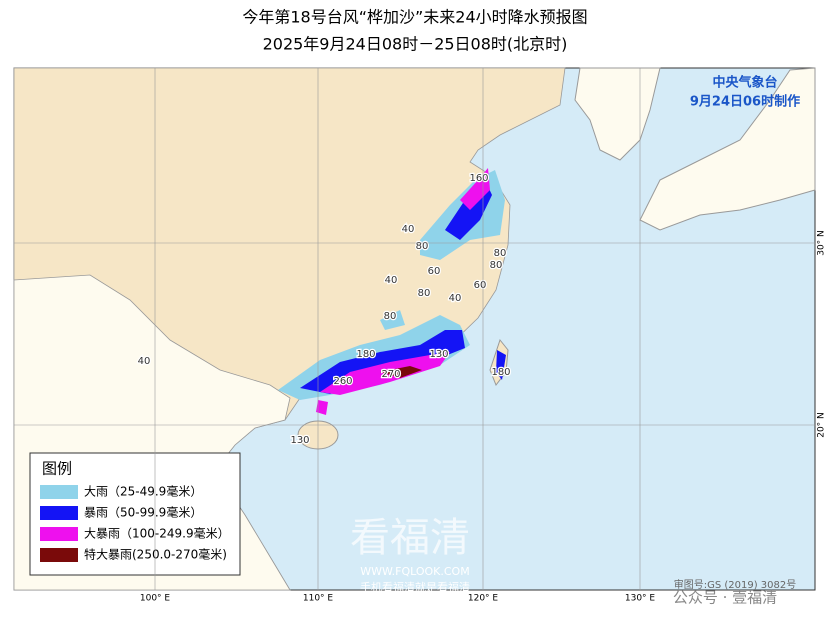  What do you see at coordinates (822, 243) in the screenshot?
I see `lat-label: 30° N` at bounding box center [822, 243].